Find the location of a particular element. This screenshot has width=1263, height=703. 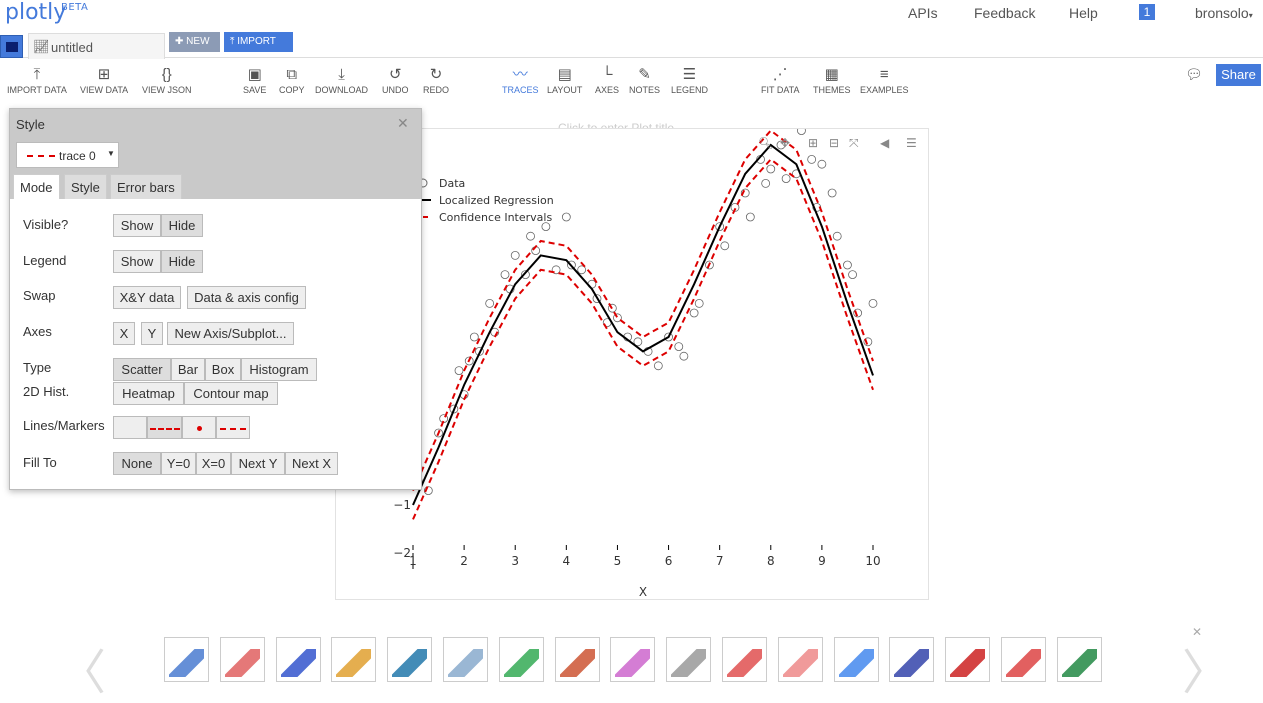

fill-next-y-button: Next Y is located at coordinates (258, 463).